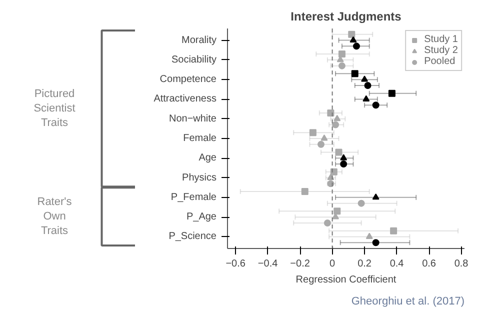  What do you see at coordinates (408, 302) in the screenshot?
I see `text: Gheorghiu et al. (2017)` at bounding box center [408, 302].